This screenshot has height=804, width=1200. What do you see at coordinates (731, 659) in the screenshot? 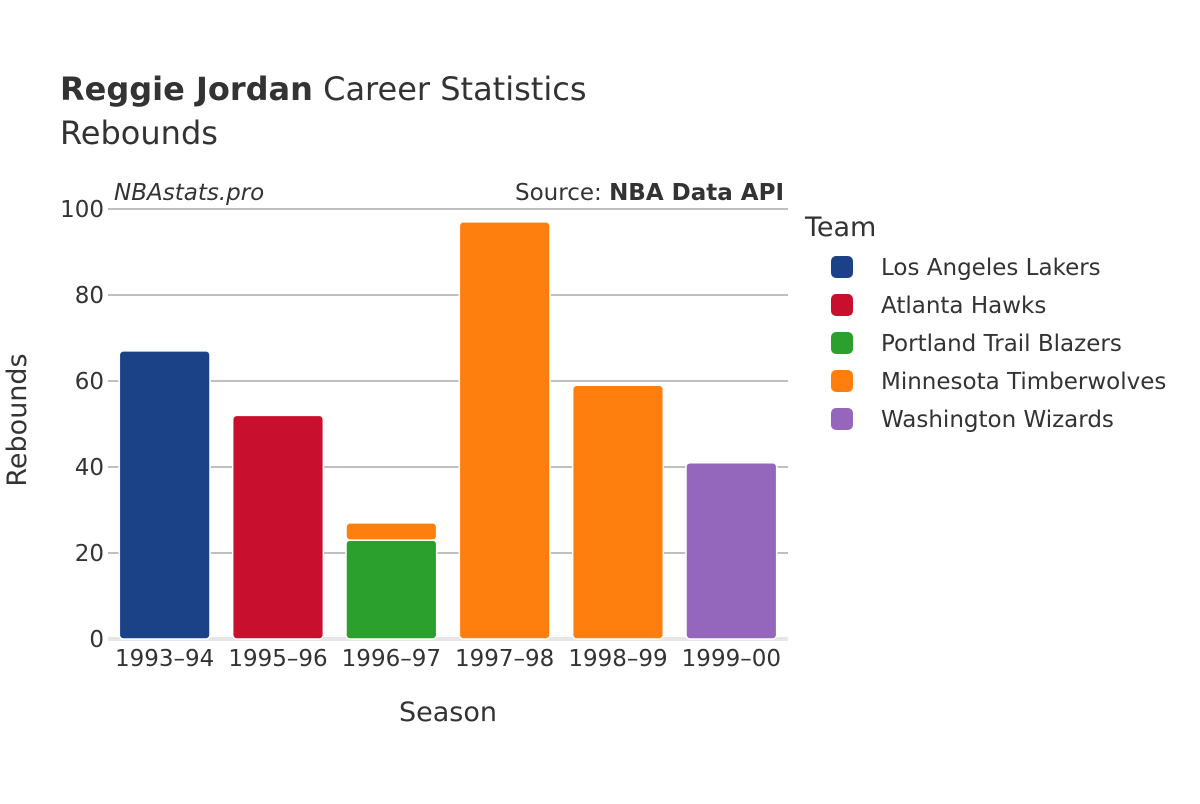
I see `x-tick-label: 1999–00` at bounding box center [731, 659].